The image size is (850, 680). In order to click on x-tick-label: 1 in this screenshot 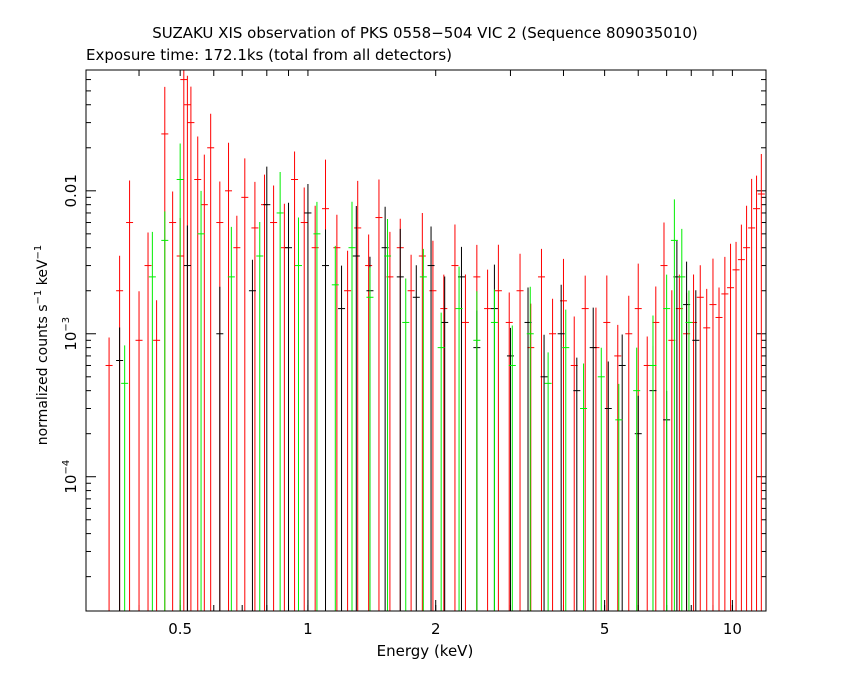, I will do `click(308, 629)`.